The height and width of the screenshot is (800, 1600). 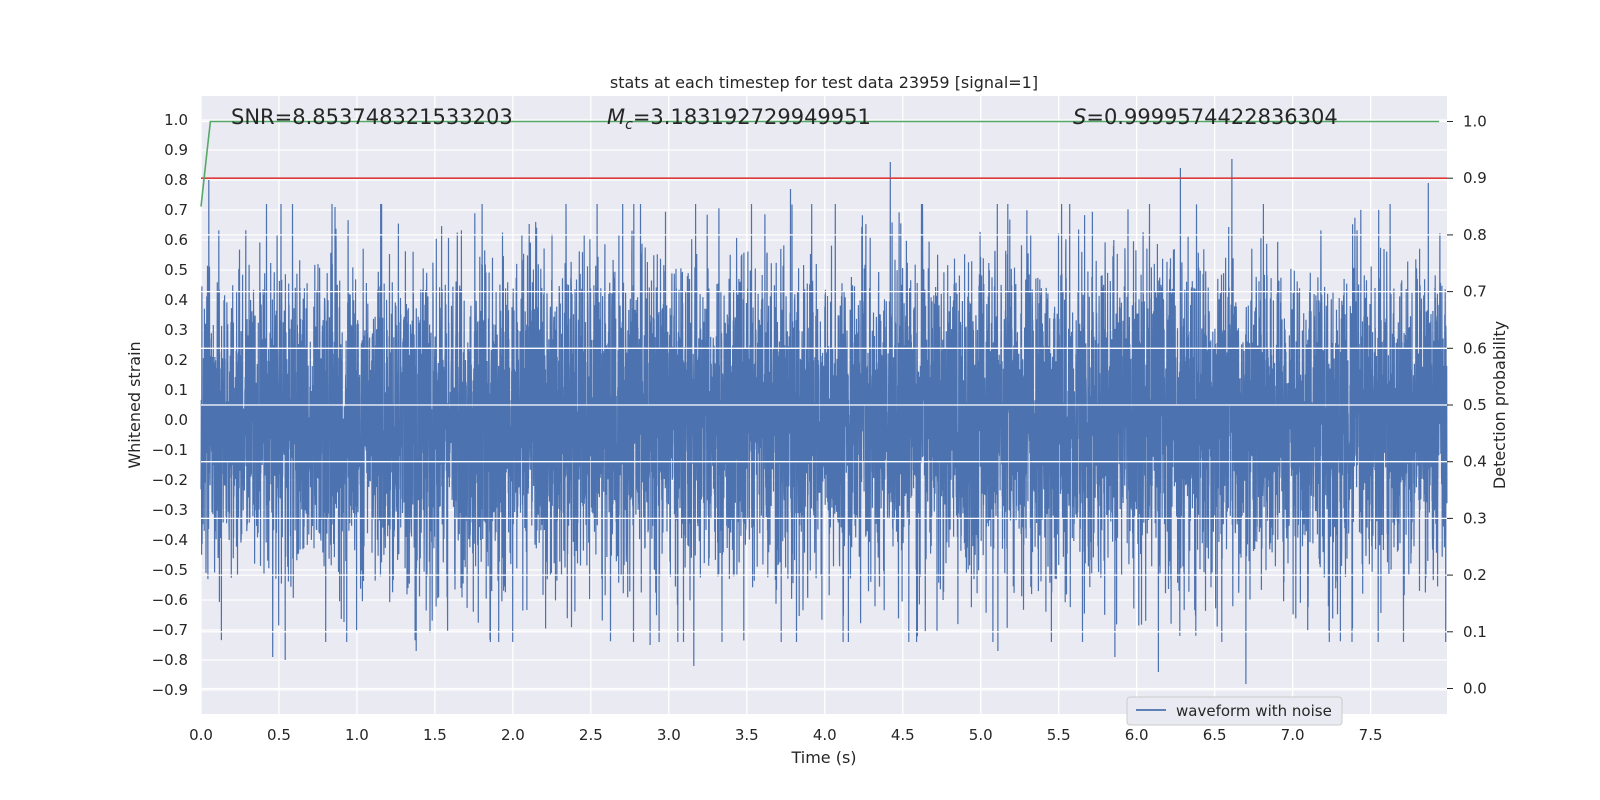 I want to click on x-tick-label: 2.5, so click(x=591, y=735).